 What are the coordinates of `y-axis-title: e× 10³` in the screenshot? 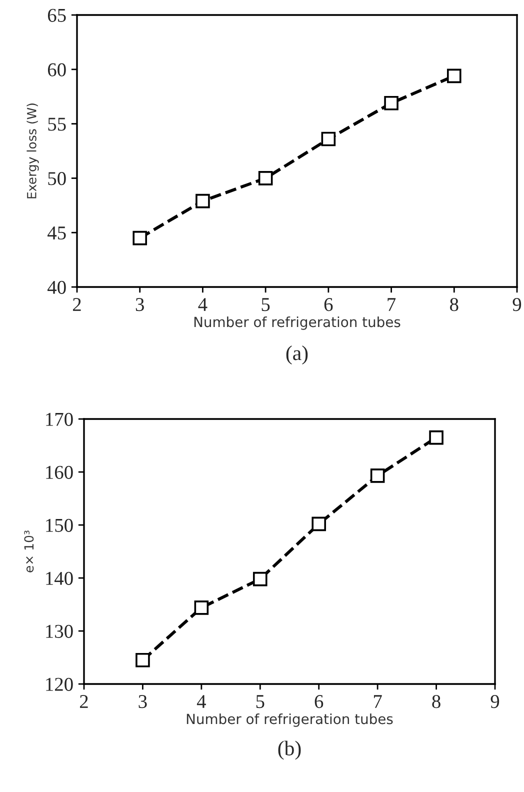 It's located at (29, 551).